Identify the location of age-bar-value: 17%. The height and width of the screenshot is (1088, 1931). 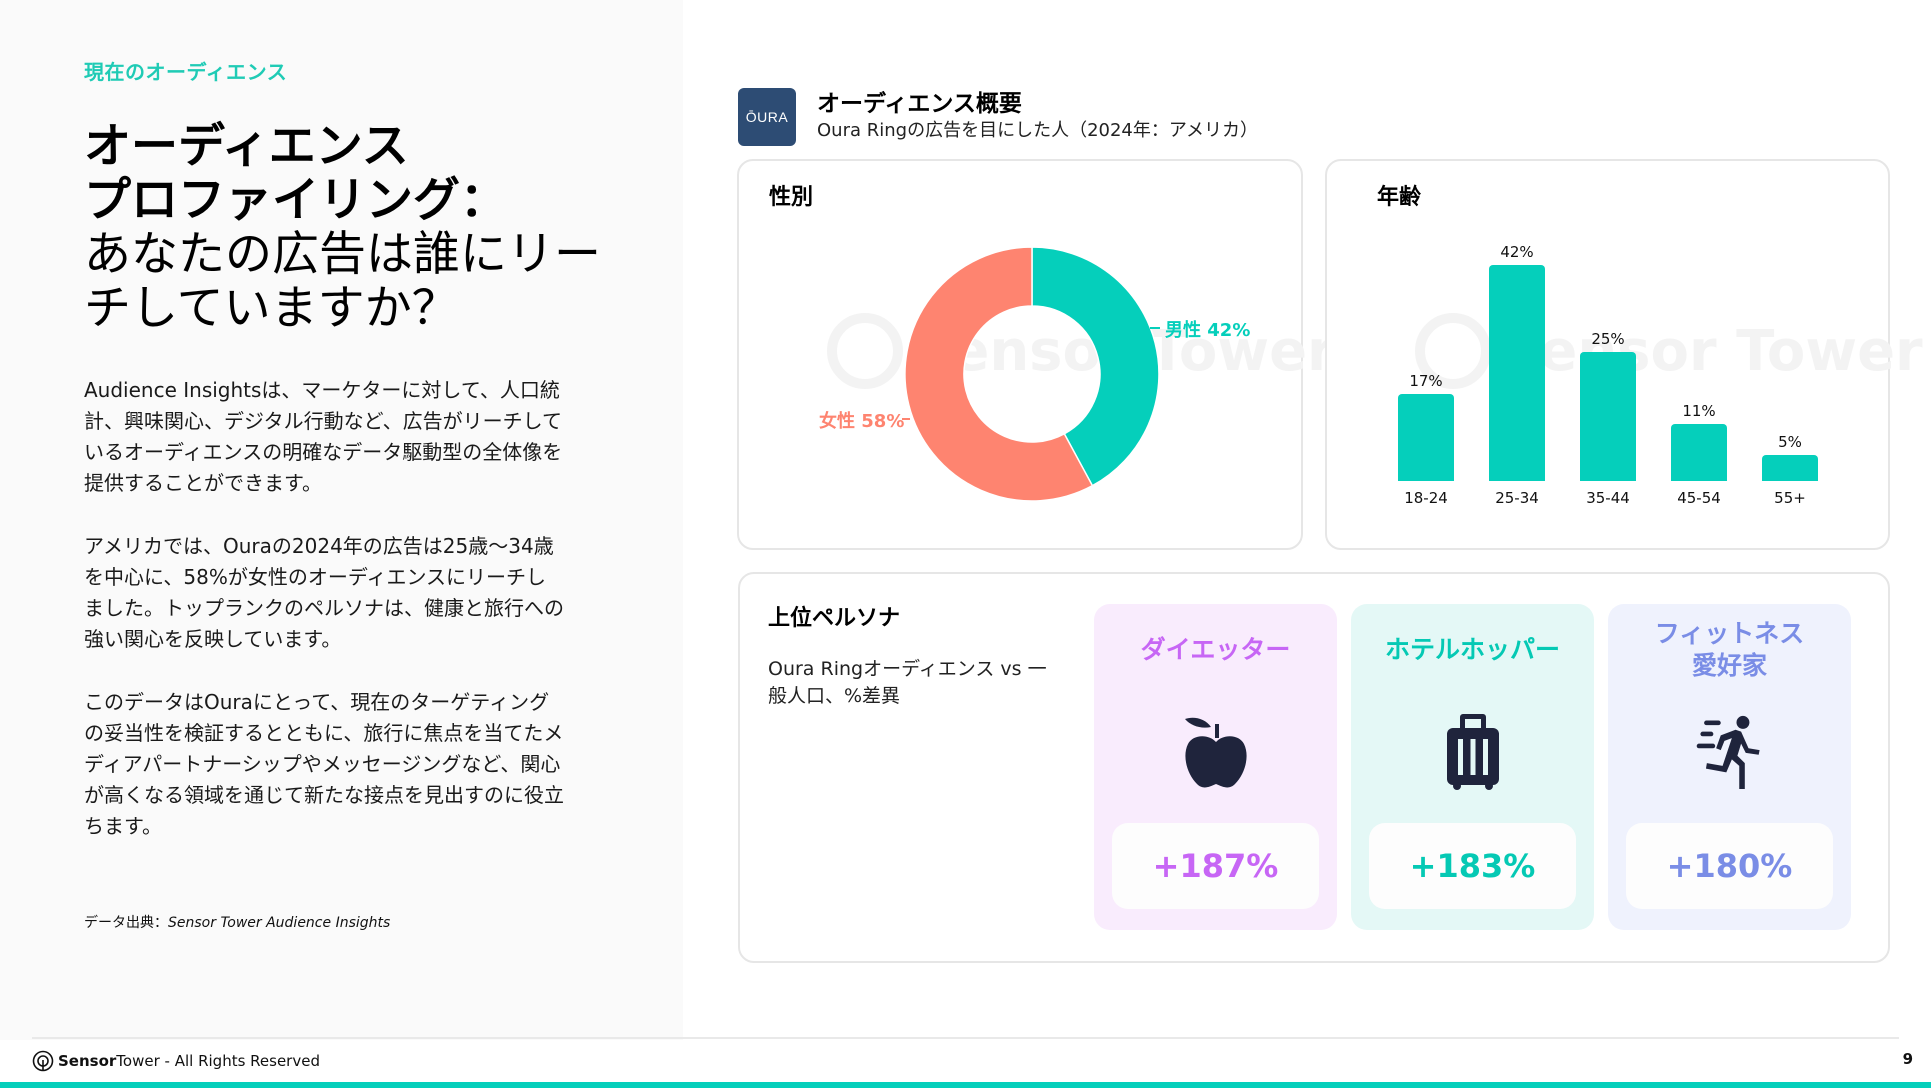
(1426, 380).